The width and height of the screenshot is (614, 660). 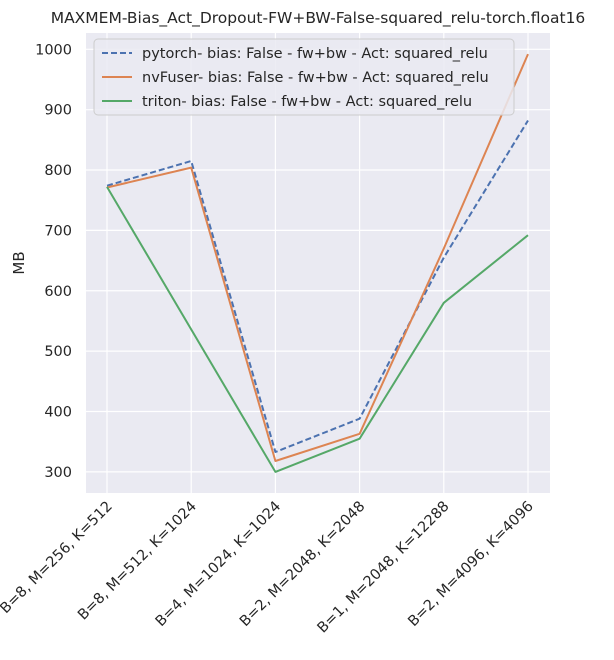 I want to click on y-tick-label: 800, so click(x=58, y=171).